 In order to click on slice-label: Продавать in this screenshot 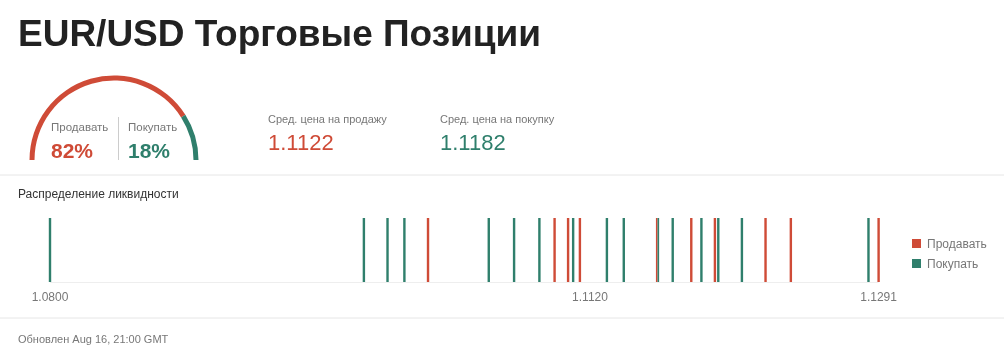, I will do `click(80, 127)`.